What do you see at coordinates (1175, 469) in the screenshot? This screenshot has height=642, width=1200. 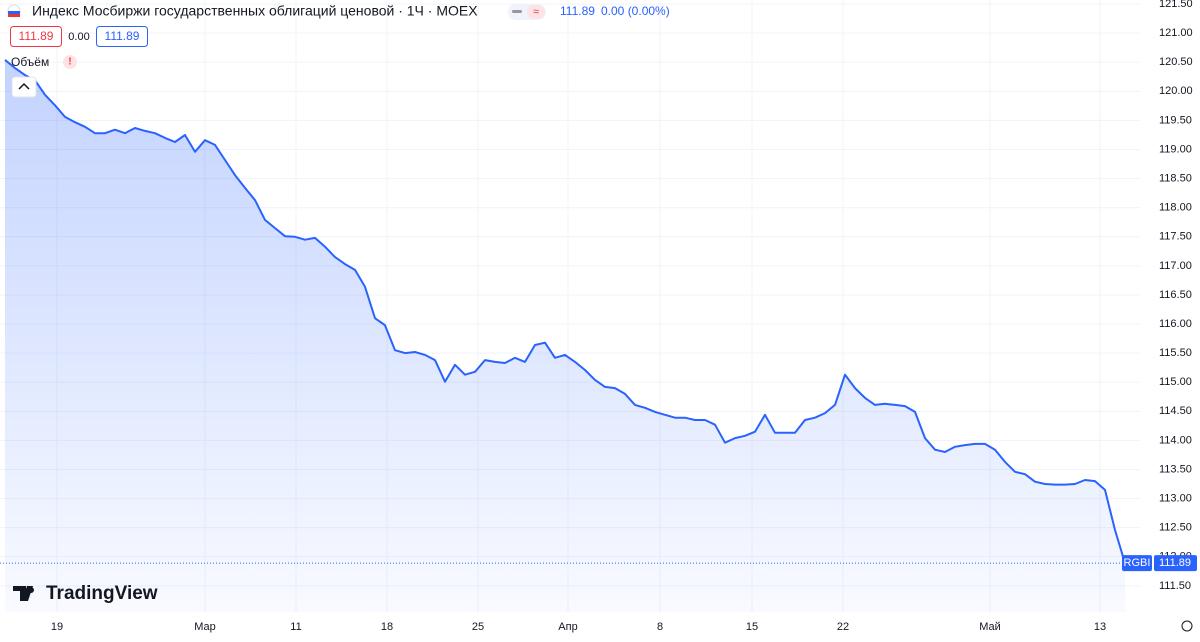 I see `y-tick-label: 113.50` at bounding box center [1175, 469].